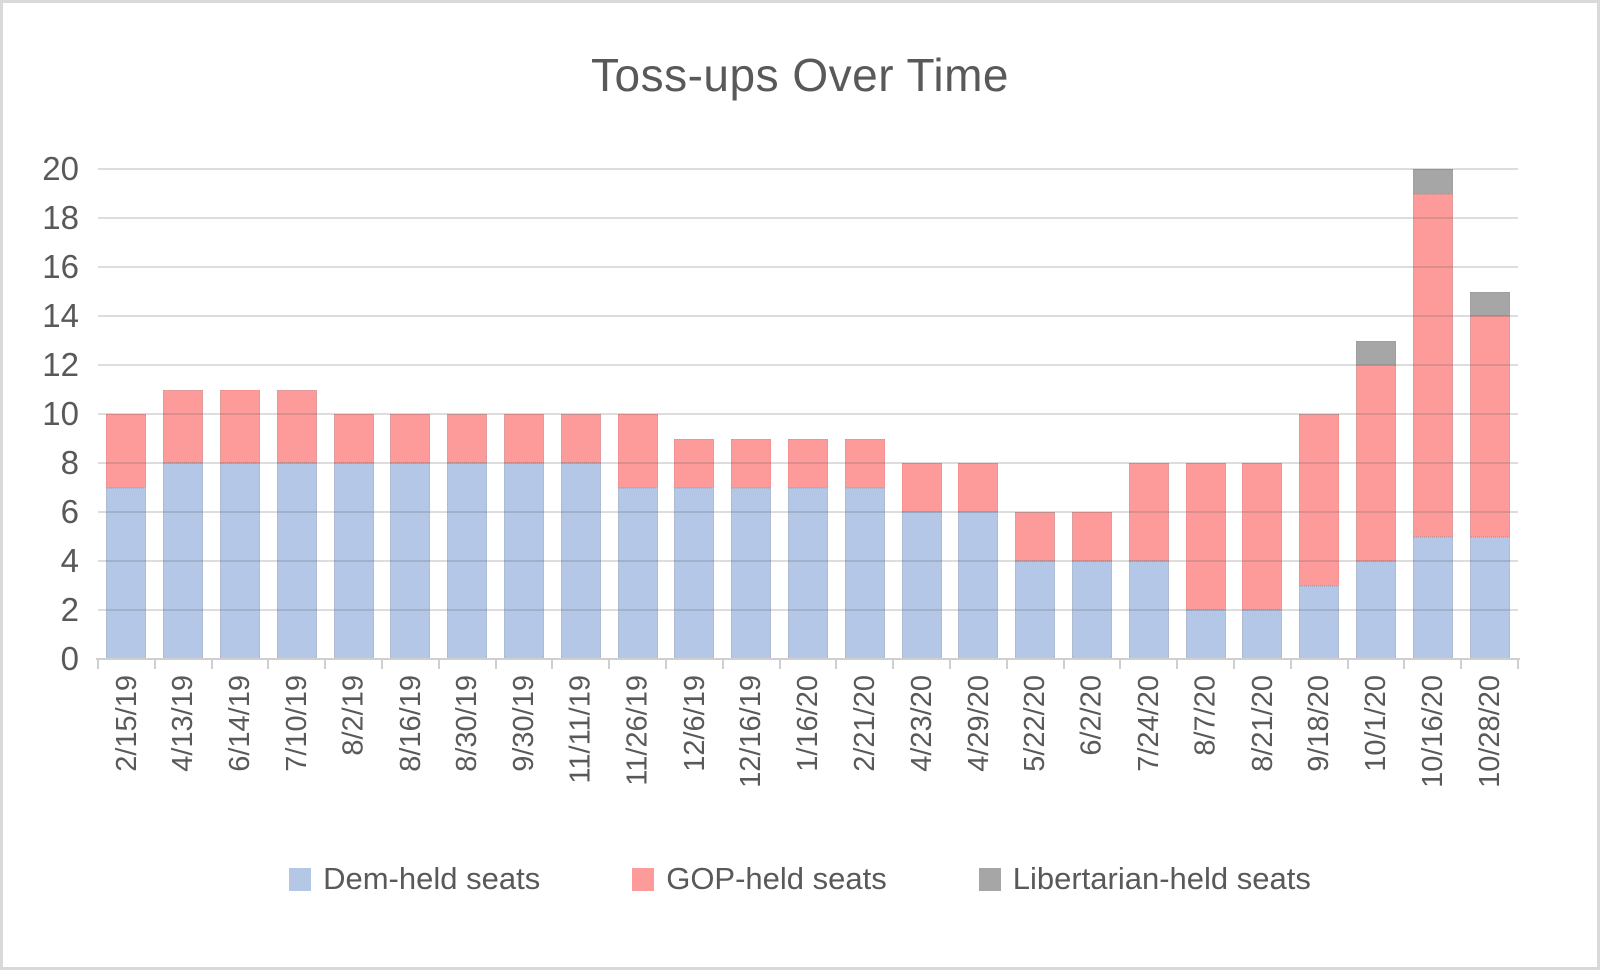 This screenshot has height=970, width=1600. What do you see at coordinates (60, 364) in the screenshot?
I see `y-axis-tick-label: 12` at bounding box center [60, 364].